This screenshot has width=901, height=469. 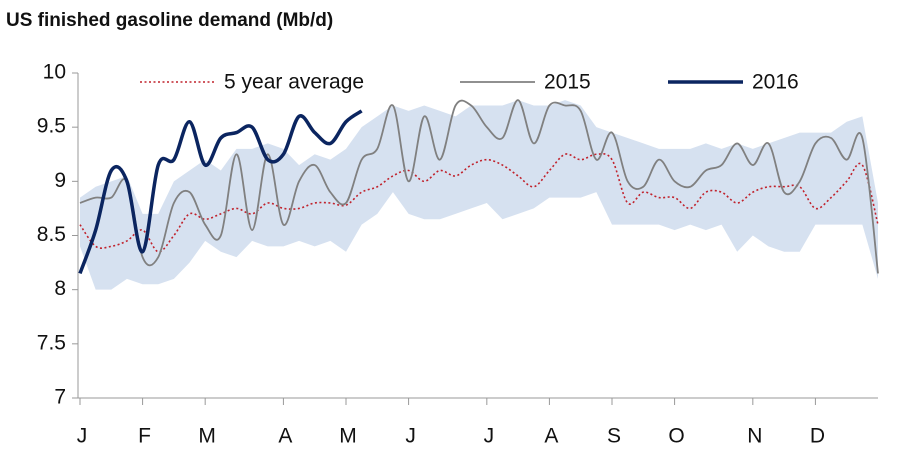 What do you see at coordinates (51, 126) in the screenshot?
I see `y-tick-label: 9.5` at bounding box center [51, 126].